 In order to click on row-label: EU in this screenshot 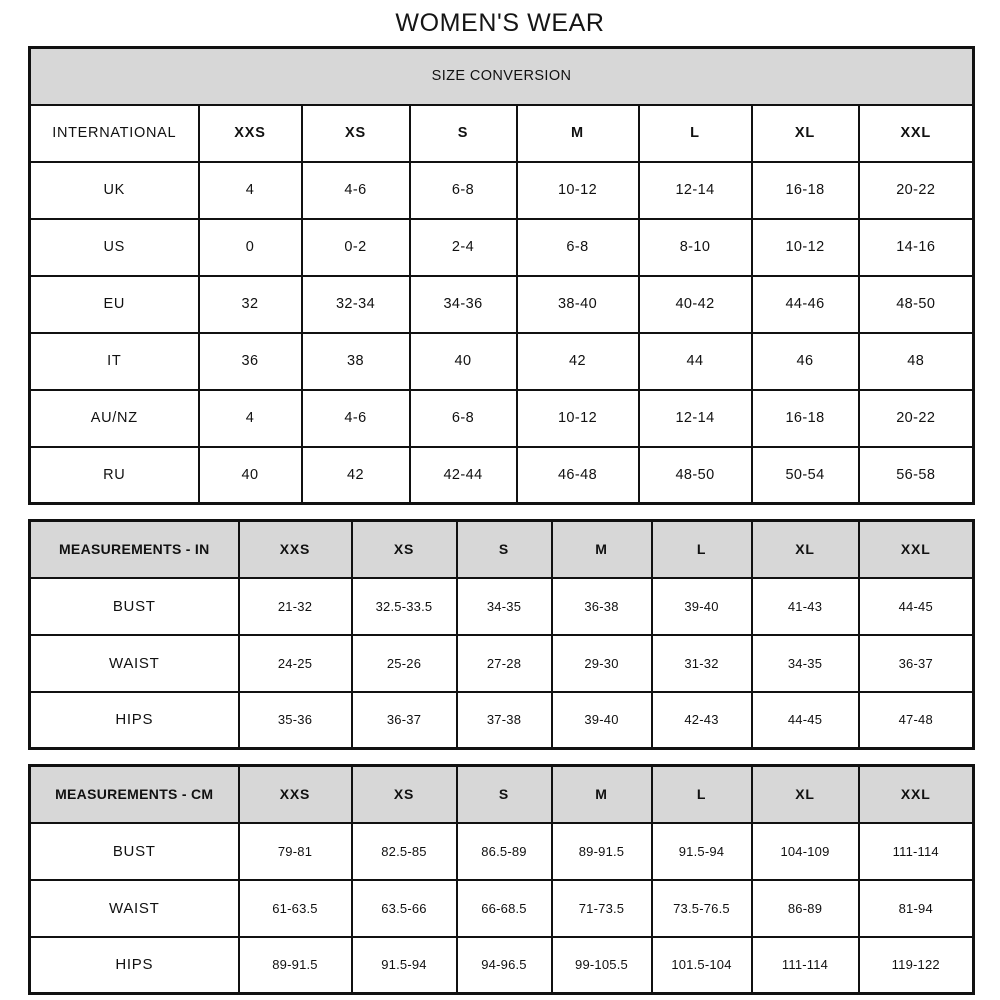, I will do `click(114, 304)`.